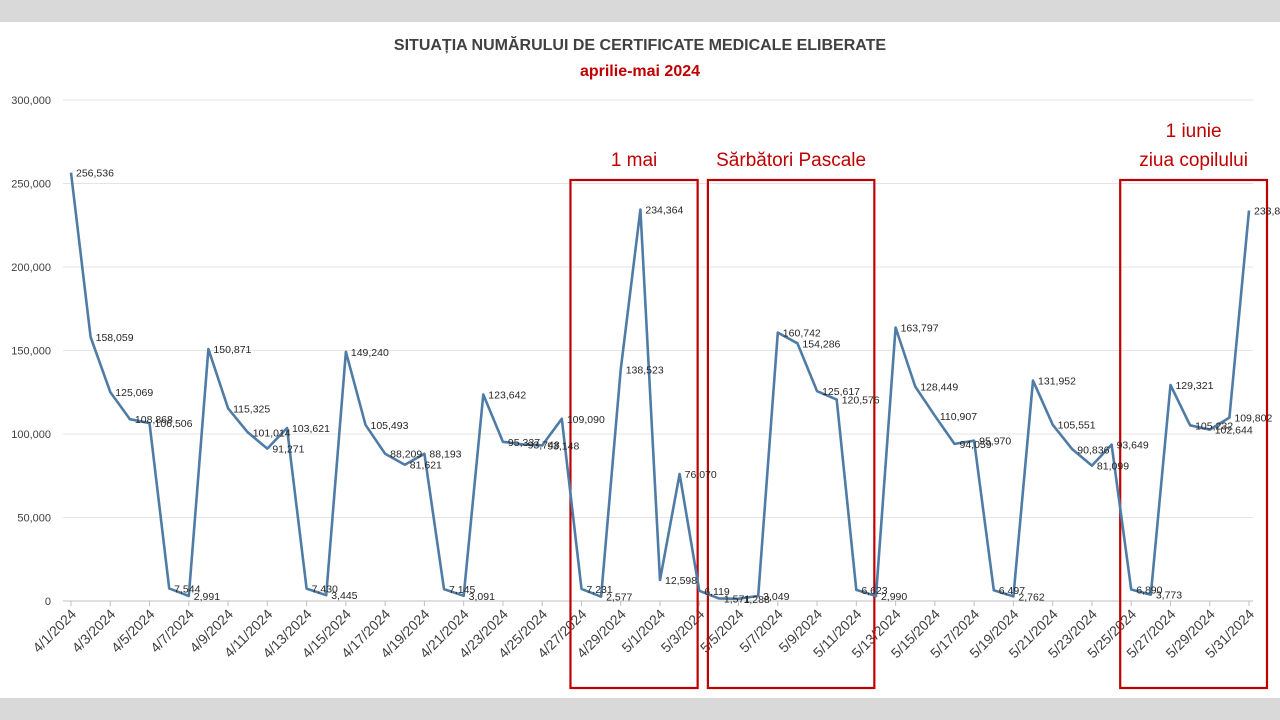 Image resolution: width=1280 pixels, height=720 pixels. What do you see at coordinates (1113, 467) in the screenshot?
I see `data-label: 81,099` at bounding box center [1113, 467].